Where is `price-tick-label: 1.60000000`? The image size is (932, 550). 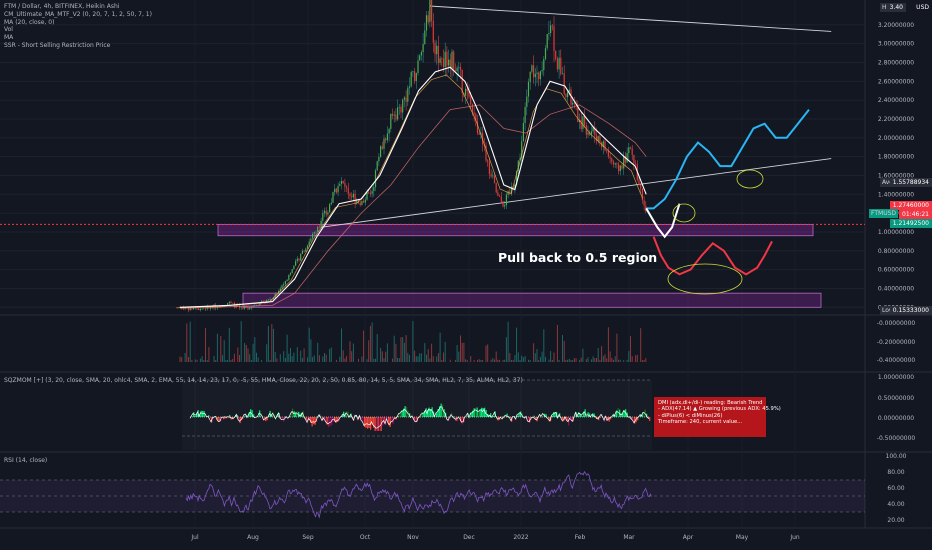
price-tick-label: 1.60000000 is located at coordinates (896, 175).